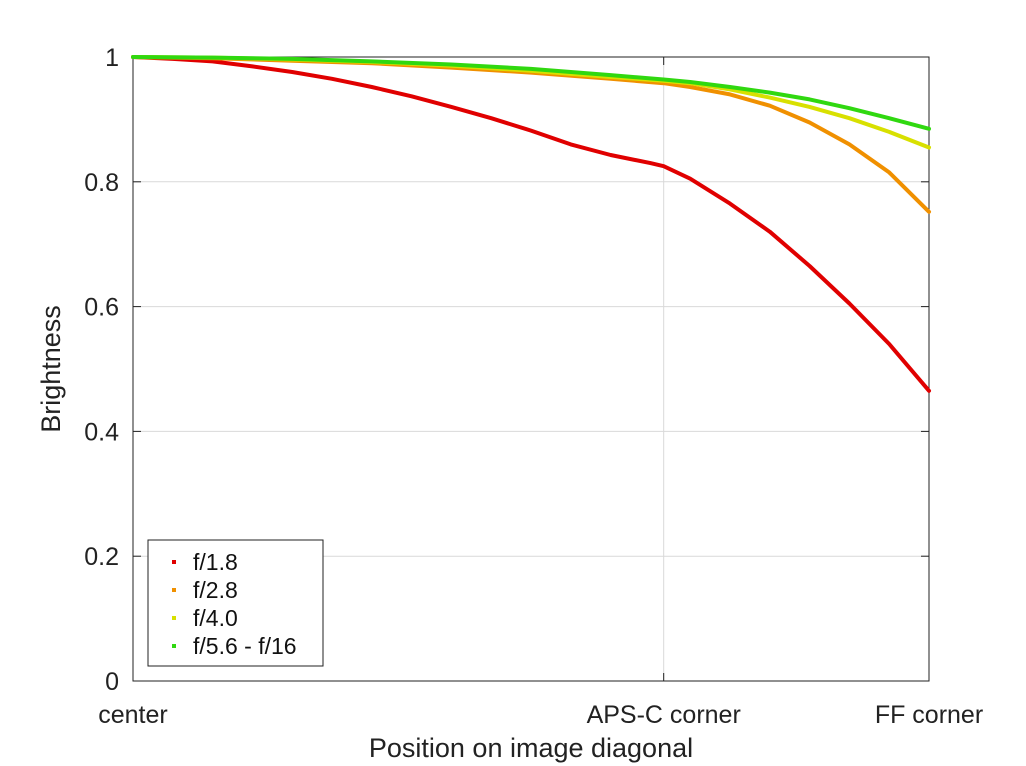  I want to click on y-axis-label: Brightness, so click(51, 369).